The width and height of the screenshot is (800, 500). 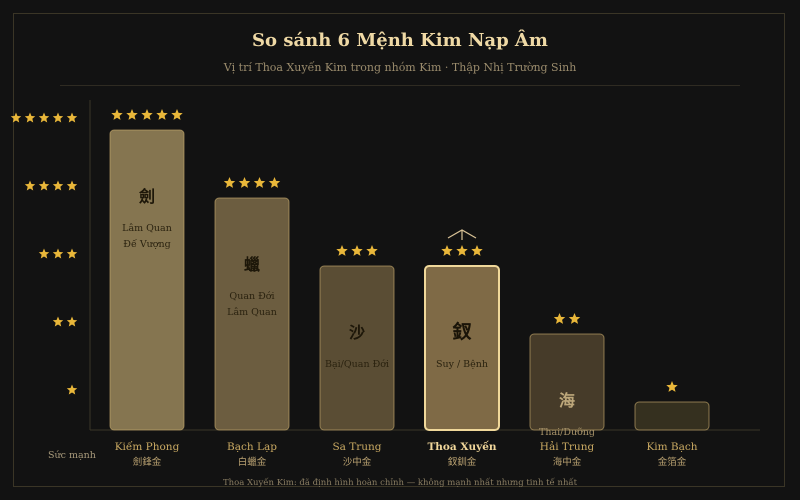 What do you see at coordinates (462, 364) in the screenshot?
I see `bar-stage-label: Suy / Bệnh` at bounding box center [462, 364].